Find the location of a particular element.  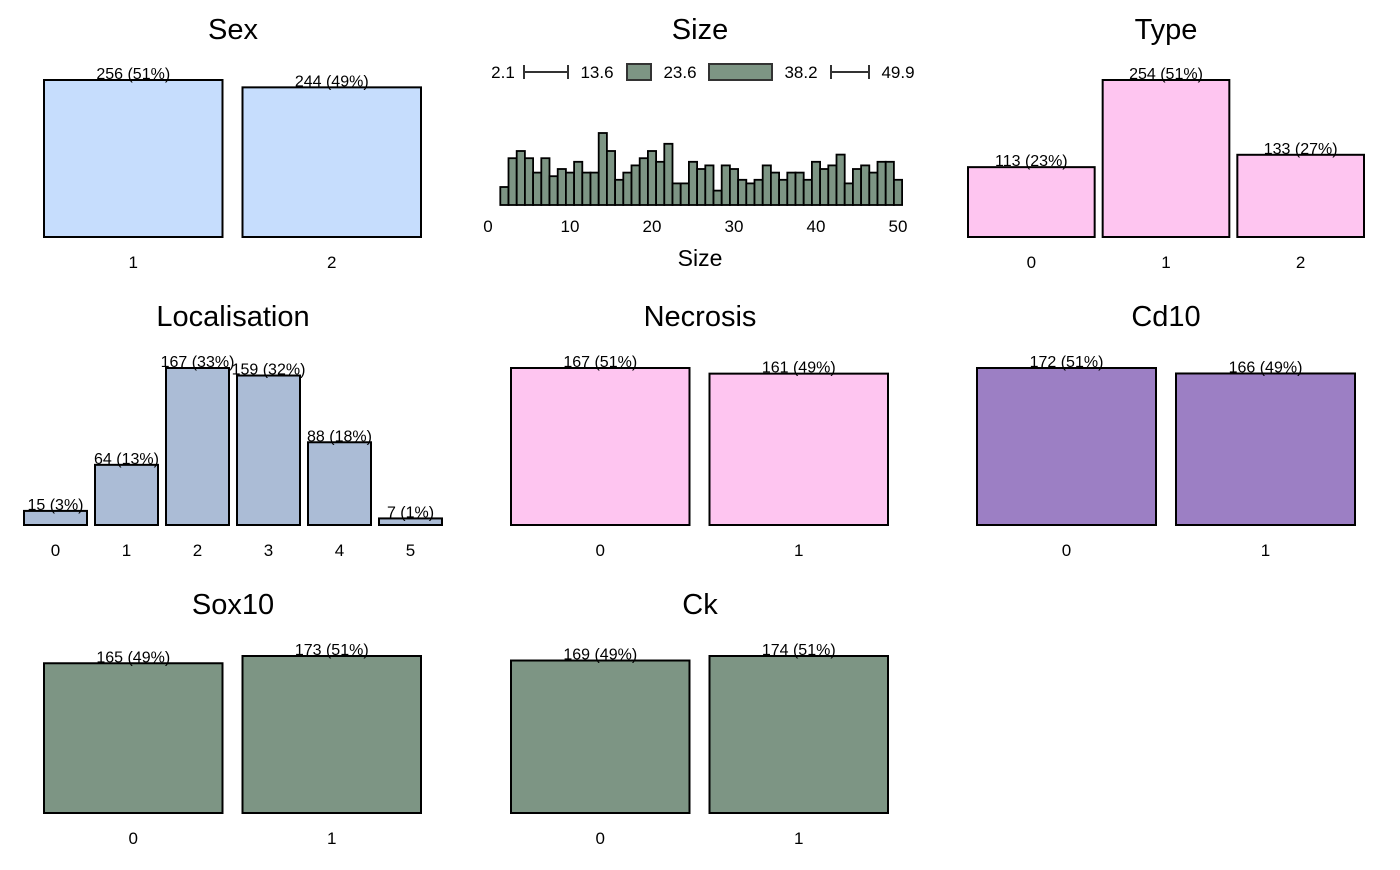

panel-title: Ck is located at coordinates (700, 605).